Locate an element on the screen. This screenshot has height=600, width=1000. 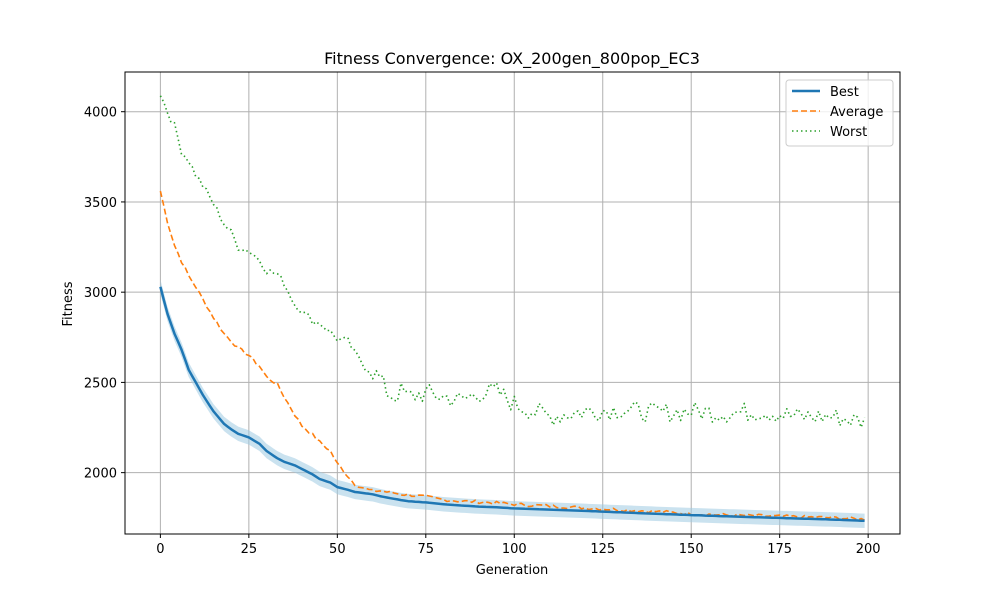
y-tick-label: 2500 is located at coordinates (100, 383).